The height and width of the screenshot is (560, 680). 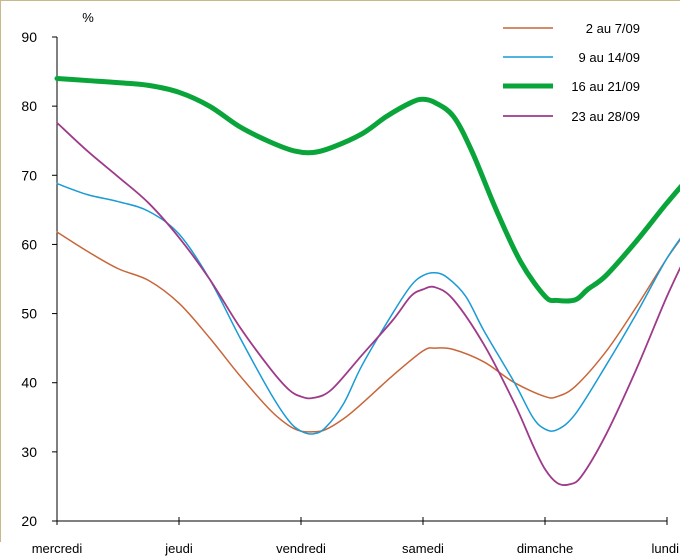 I want to click on legend-item-1: 2 au 7/09, so click(x=571, y=28).